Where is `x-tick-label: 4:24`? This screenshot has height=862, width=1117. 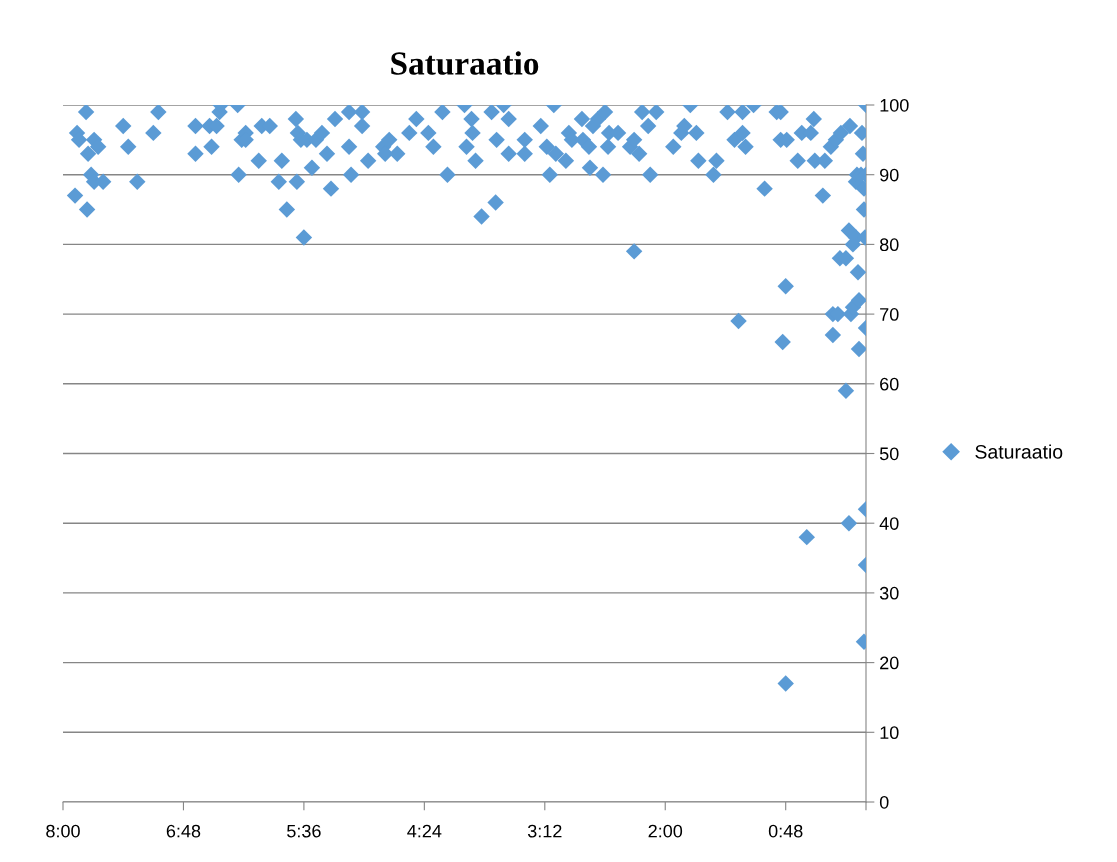 x-tick-label: 4:24 is located at coordinates (424, 831).